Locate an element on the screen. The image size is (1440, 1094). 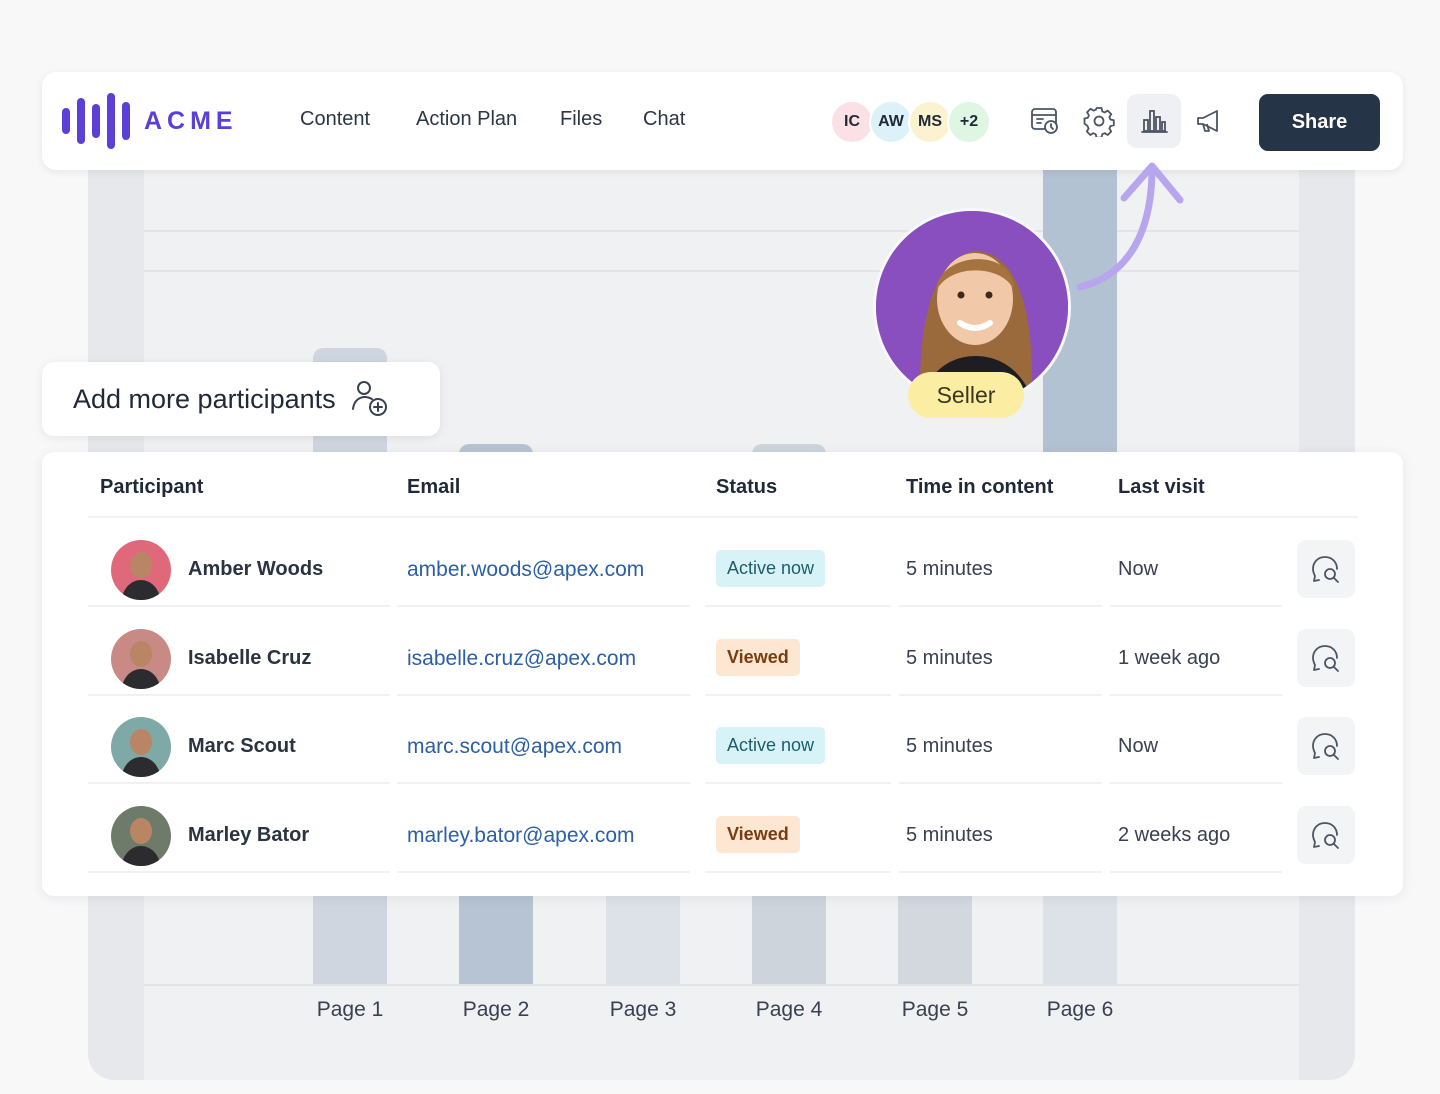
logo-wordmark: ACME is located at coordinates (191, 120).